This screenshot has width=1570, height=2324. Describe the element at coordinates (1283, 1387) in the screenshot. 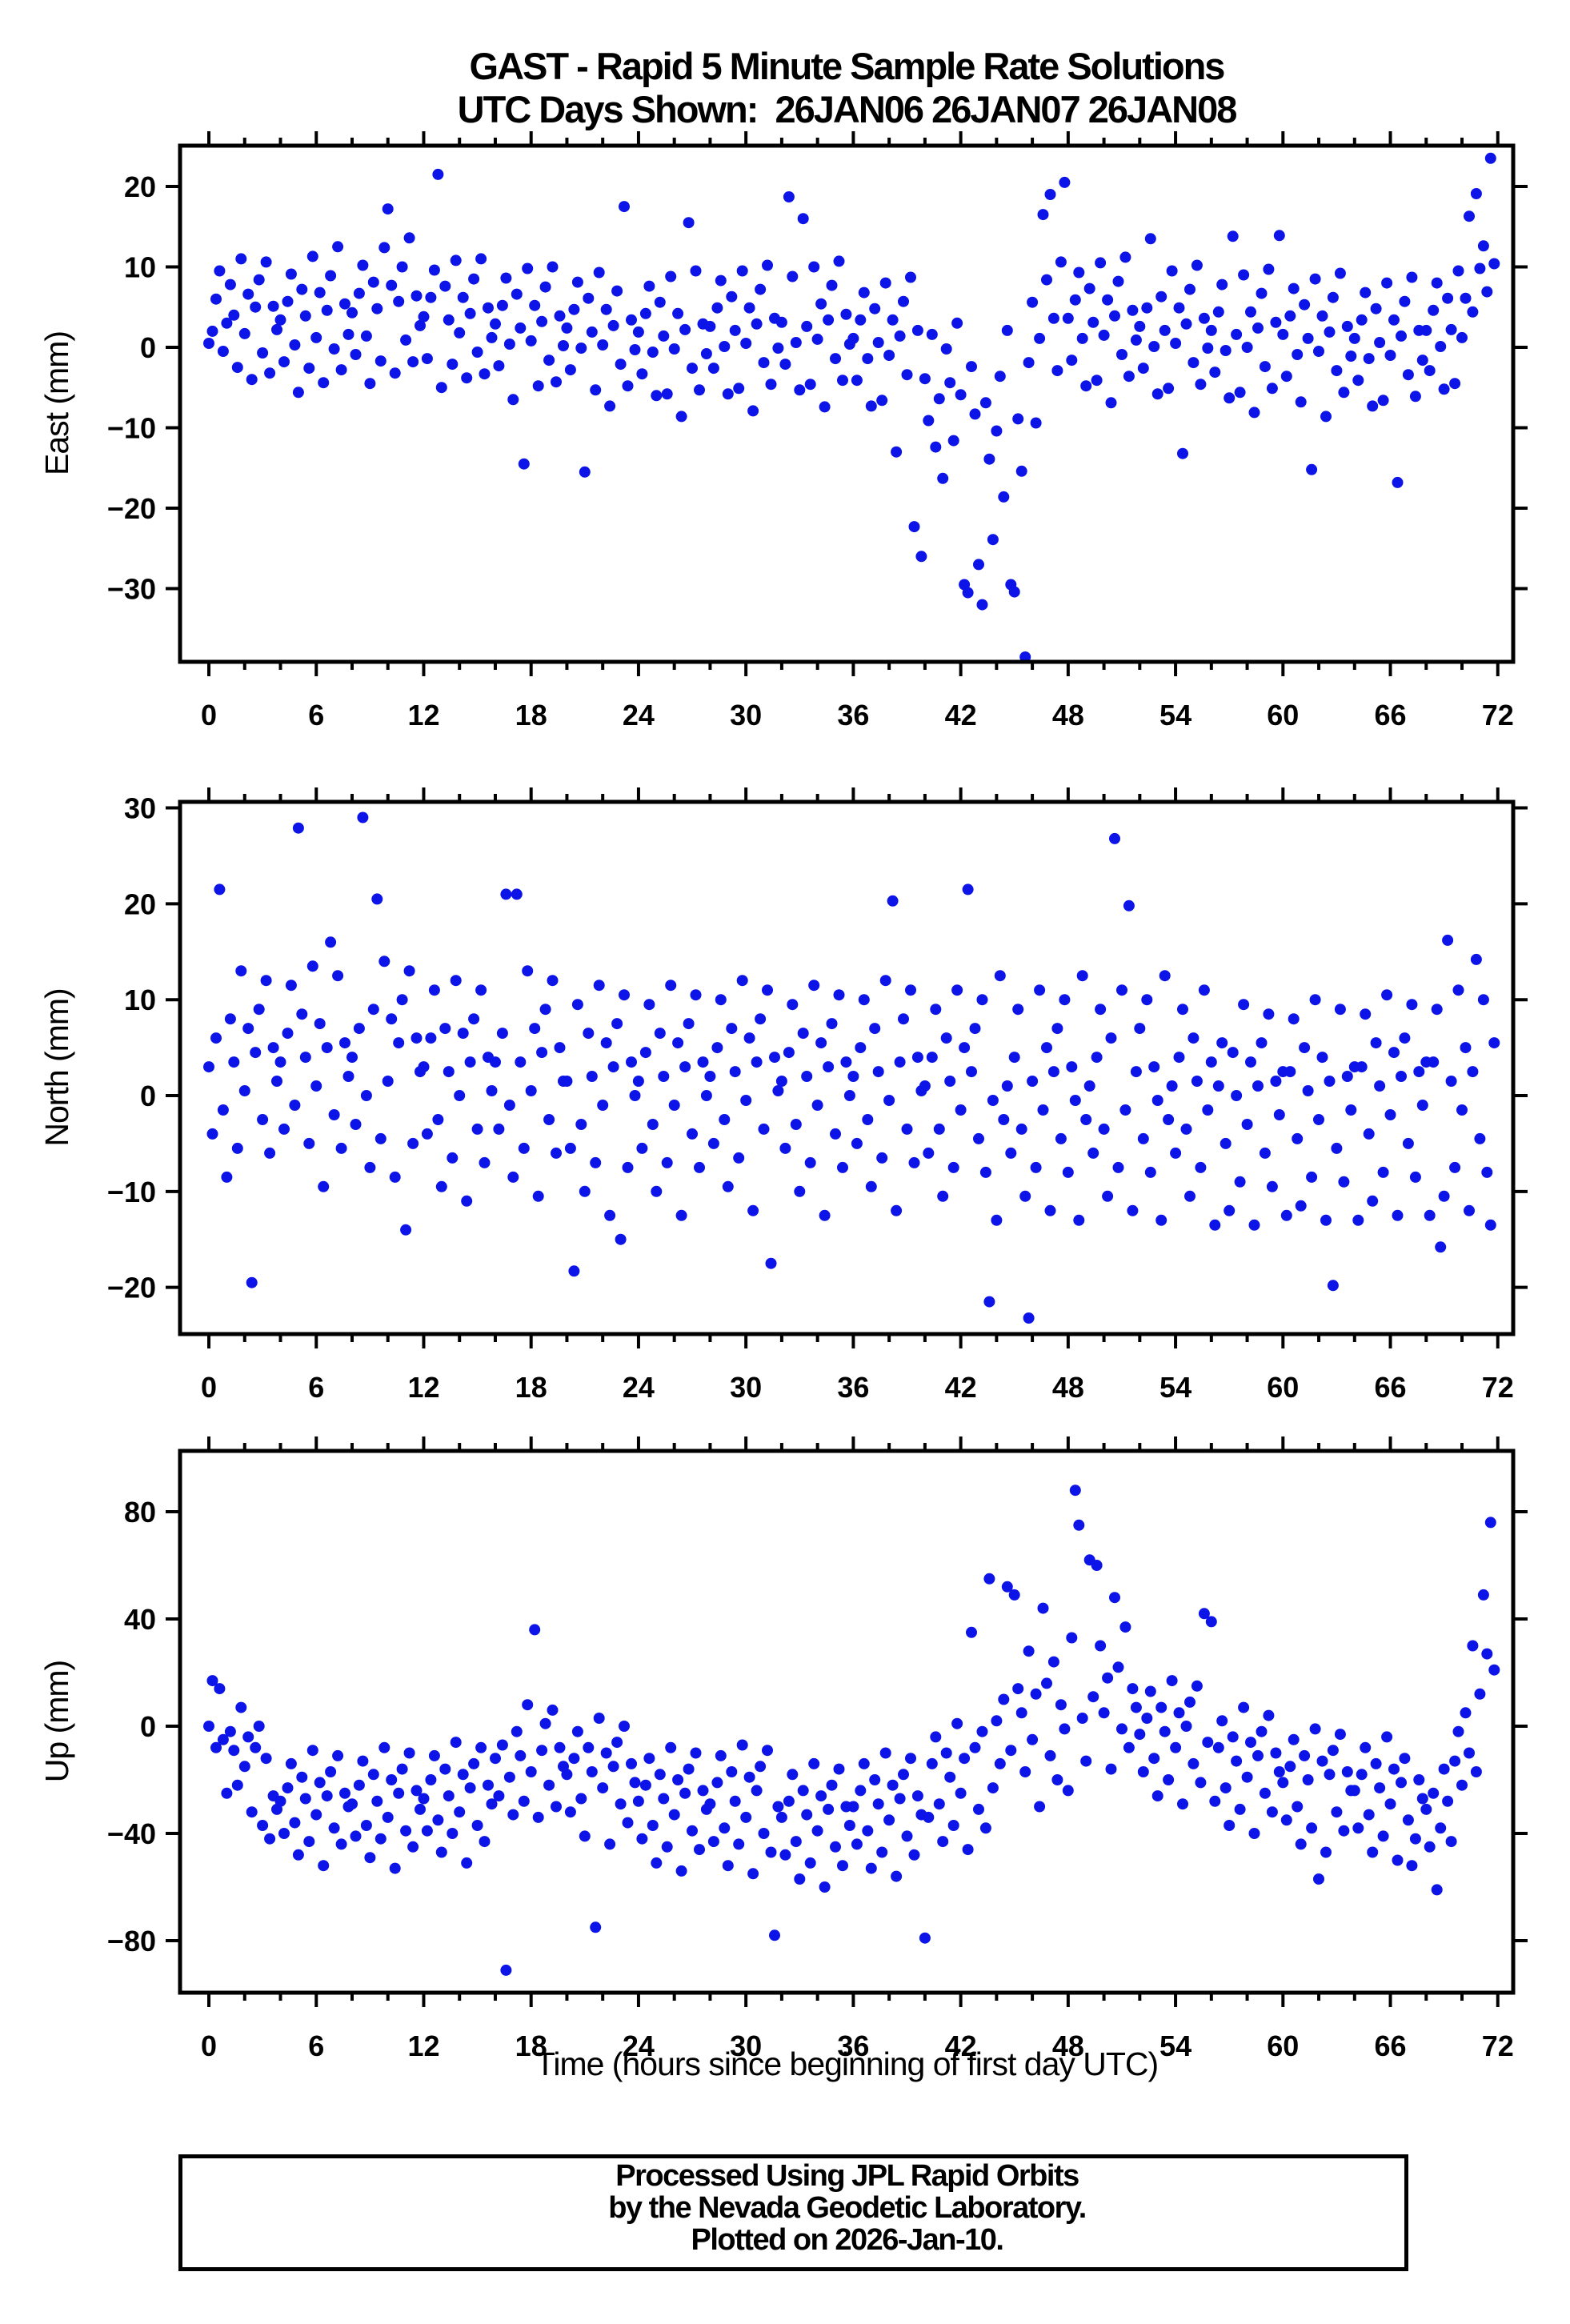

I see `north-xtick-label: 60` at that location.